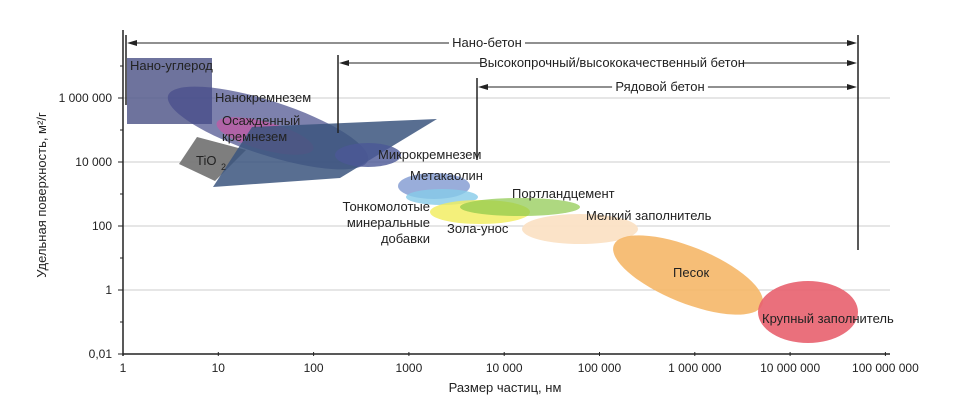 This screenshot has width=972, height=412. What do you see at coordinates (790, 368) in the screenshot?
I see `x-tick-label: 10 000 000` at bounding box center [790, 368].